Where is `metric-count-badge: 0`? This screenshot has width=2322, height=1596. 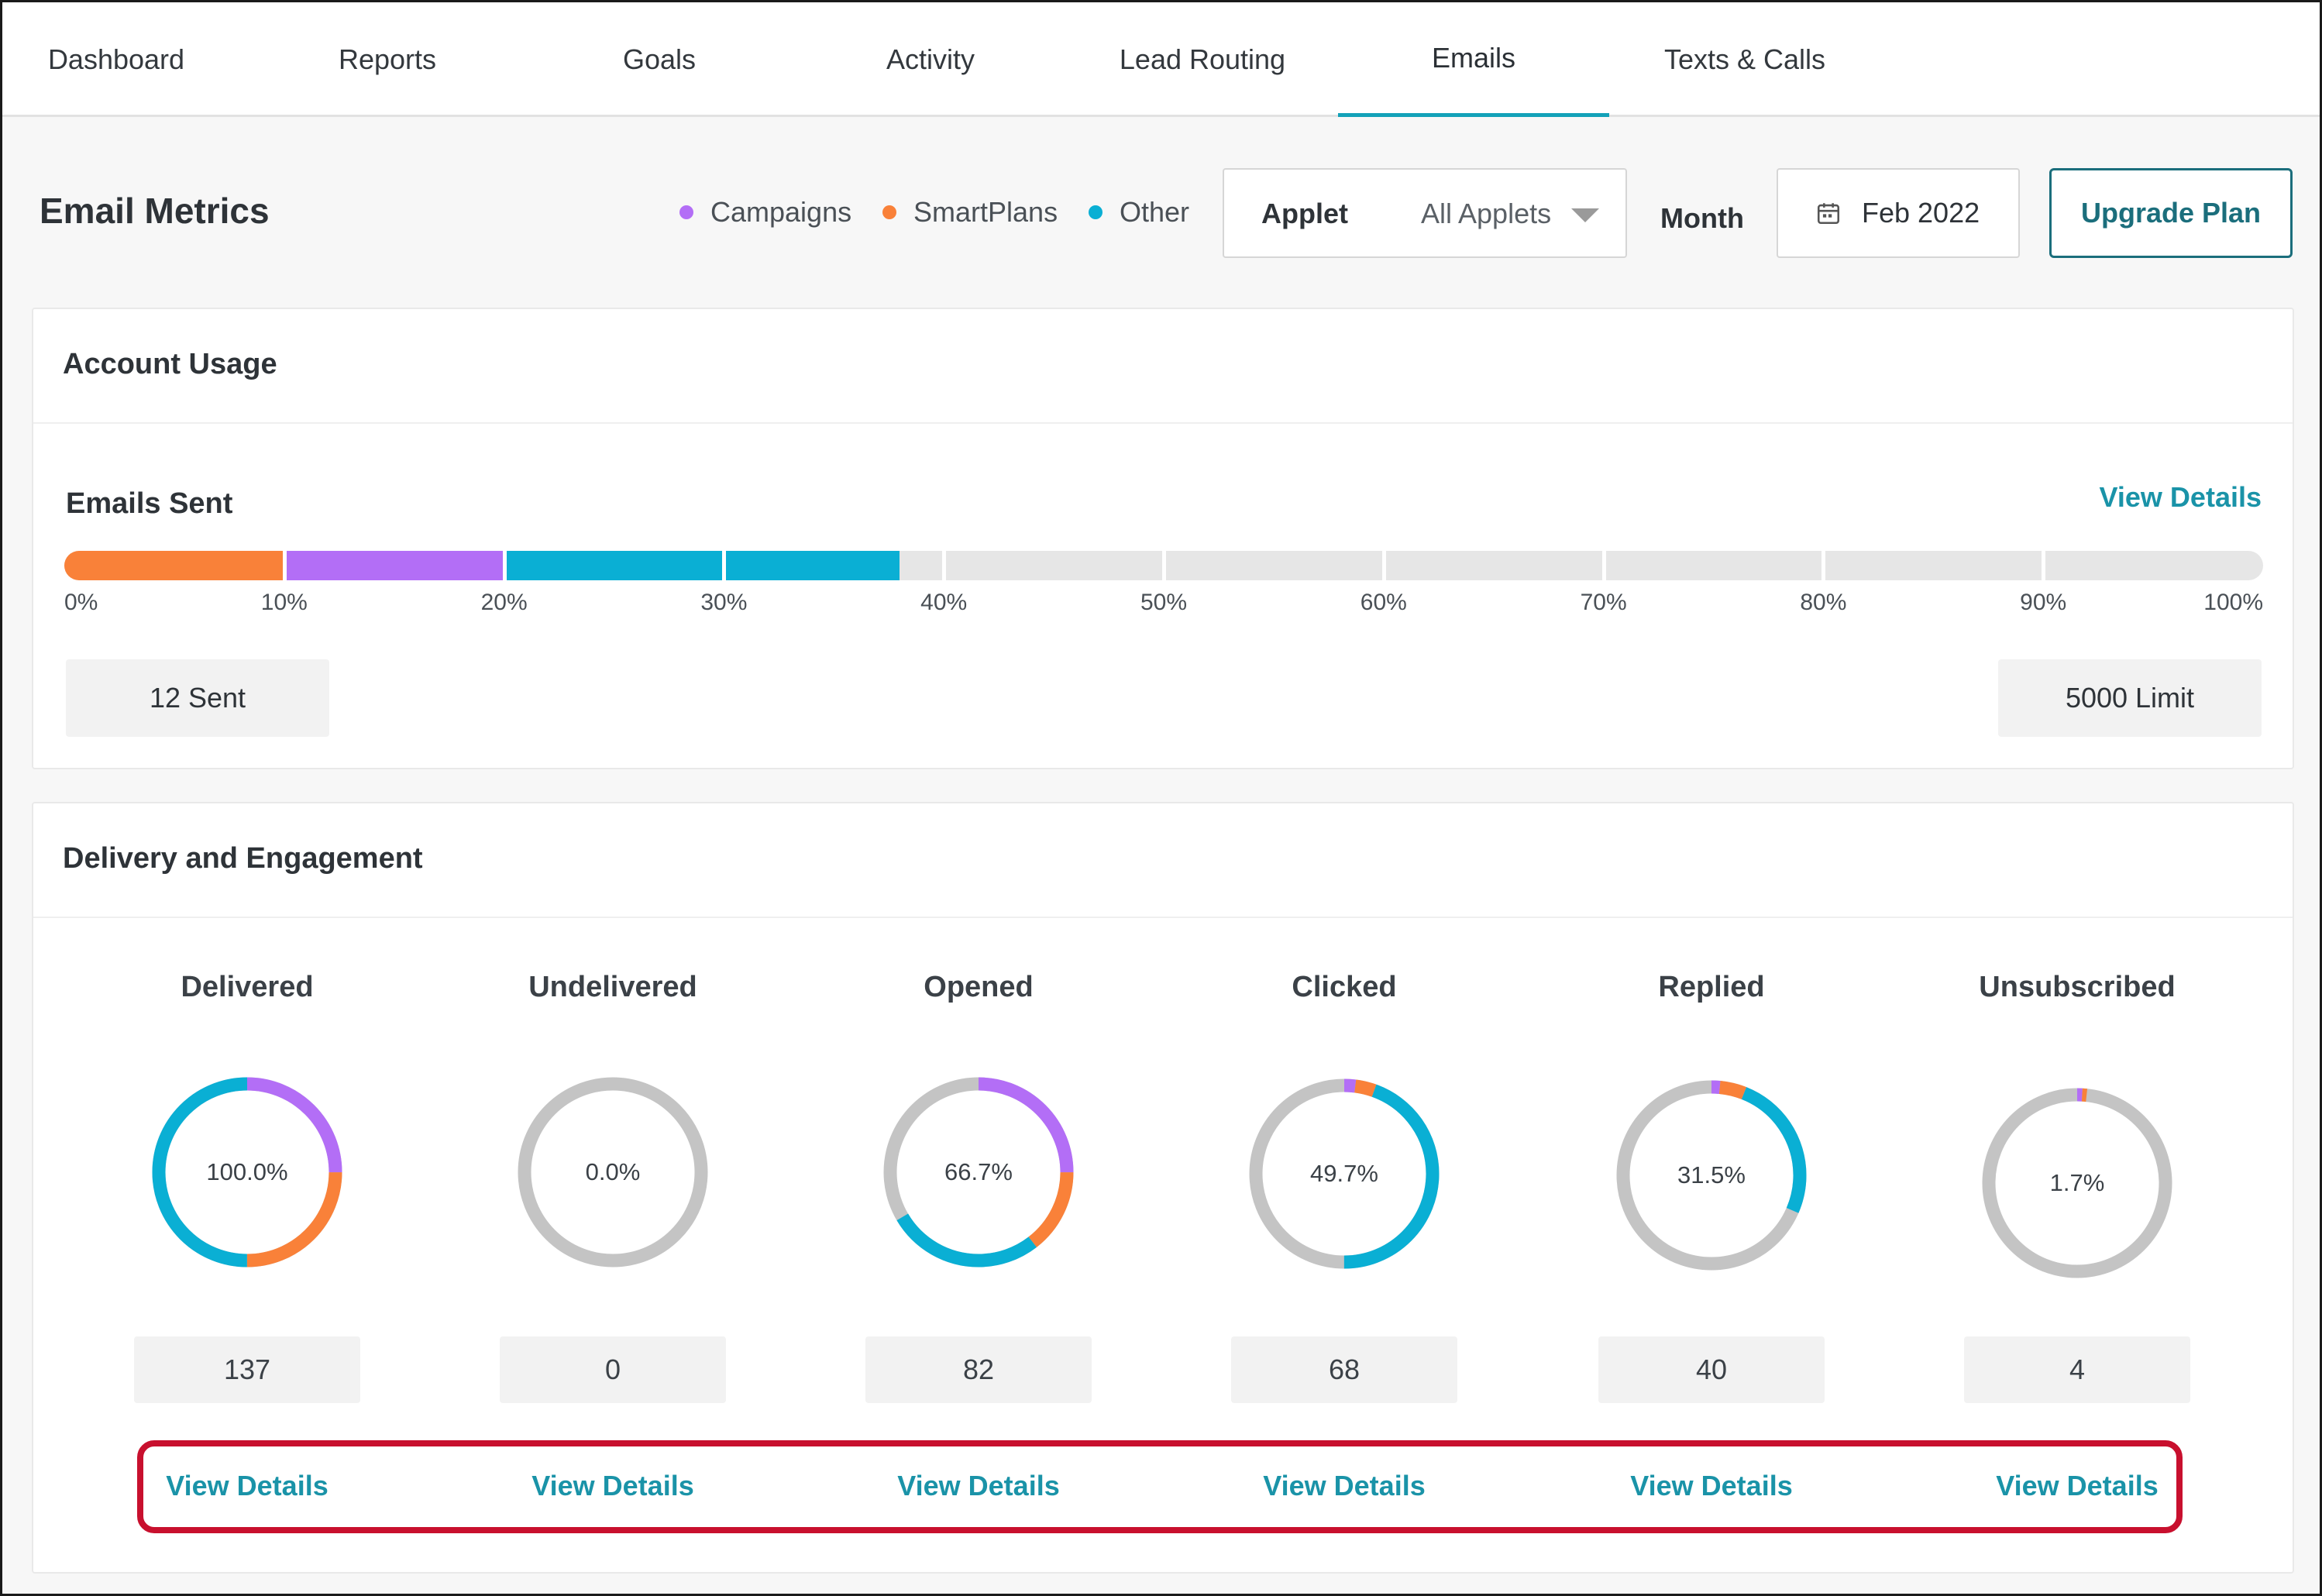 metric-count-badge: 0 is located at coordinates (613, 1369).